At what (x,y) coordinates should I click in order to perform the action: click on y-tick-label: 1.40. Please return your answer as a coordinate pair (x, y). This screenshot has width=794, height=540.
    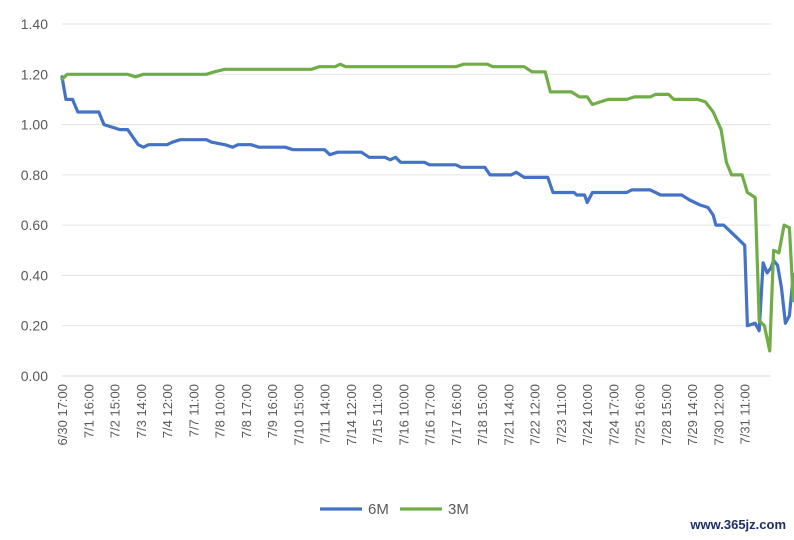
    Looking at the image, I should click on (34, 24).